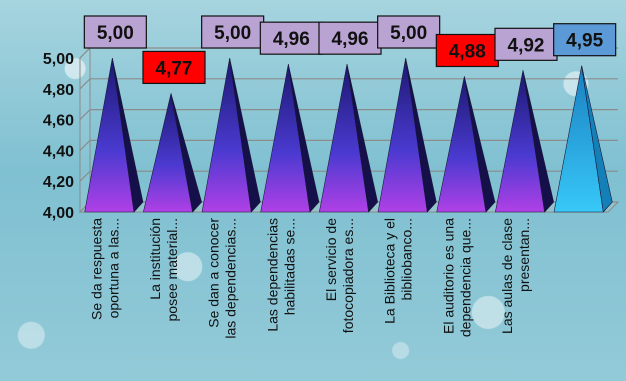 This screenshot has height=381, width=626. I want to click on y-tick-label: 4,40, so click(58, 151).